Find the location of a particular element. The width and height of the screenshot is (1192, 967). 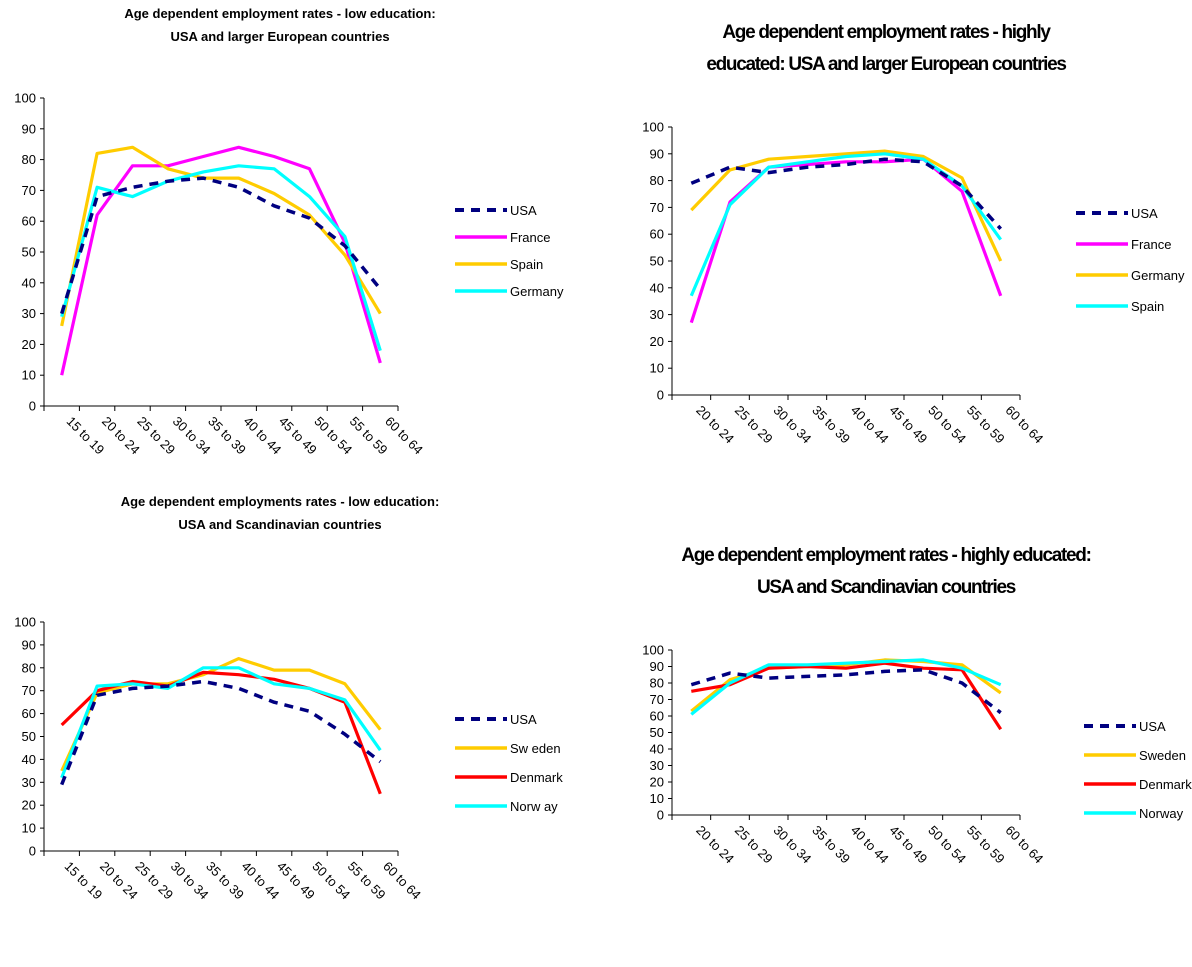

legend-label: Sweden is located at coordinates (1162, 755).